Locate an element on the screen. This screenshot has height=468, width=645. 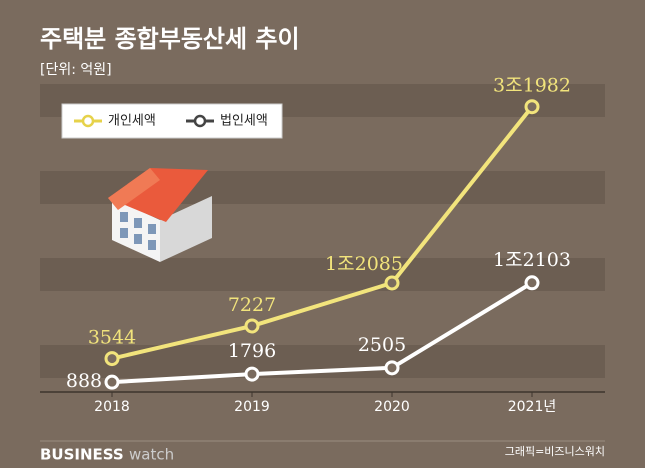
x-tick-label: 2019 is located at coordinates (252, 407).